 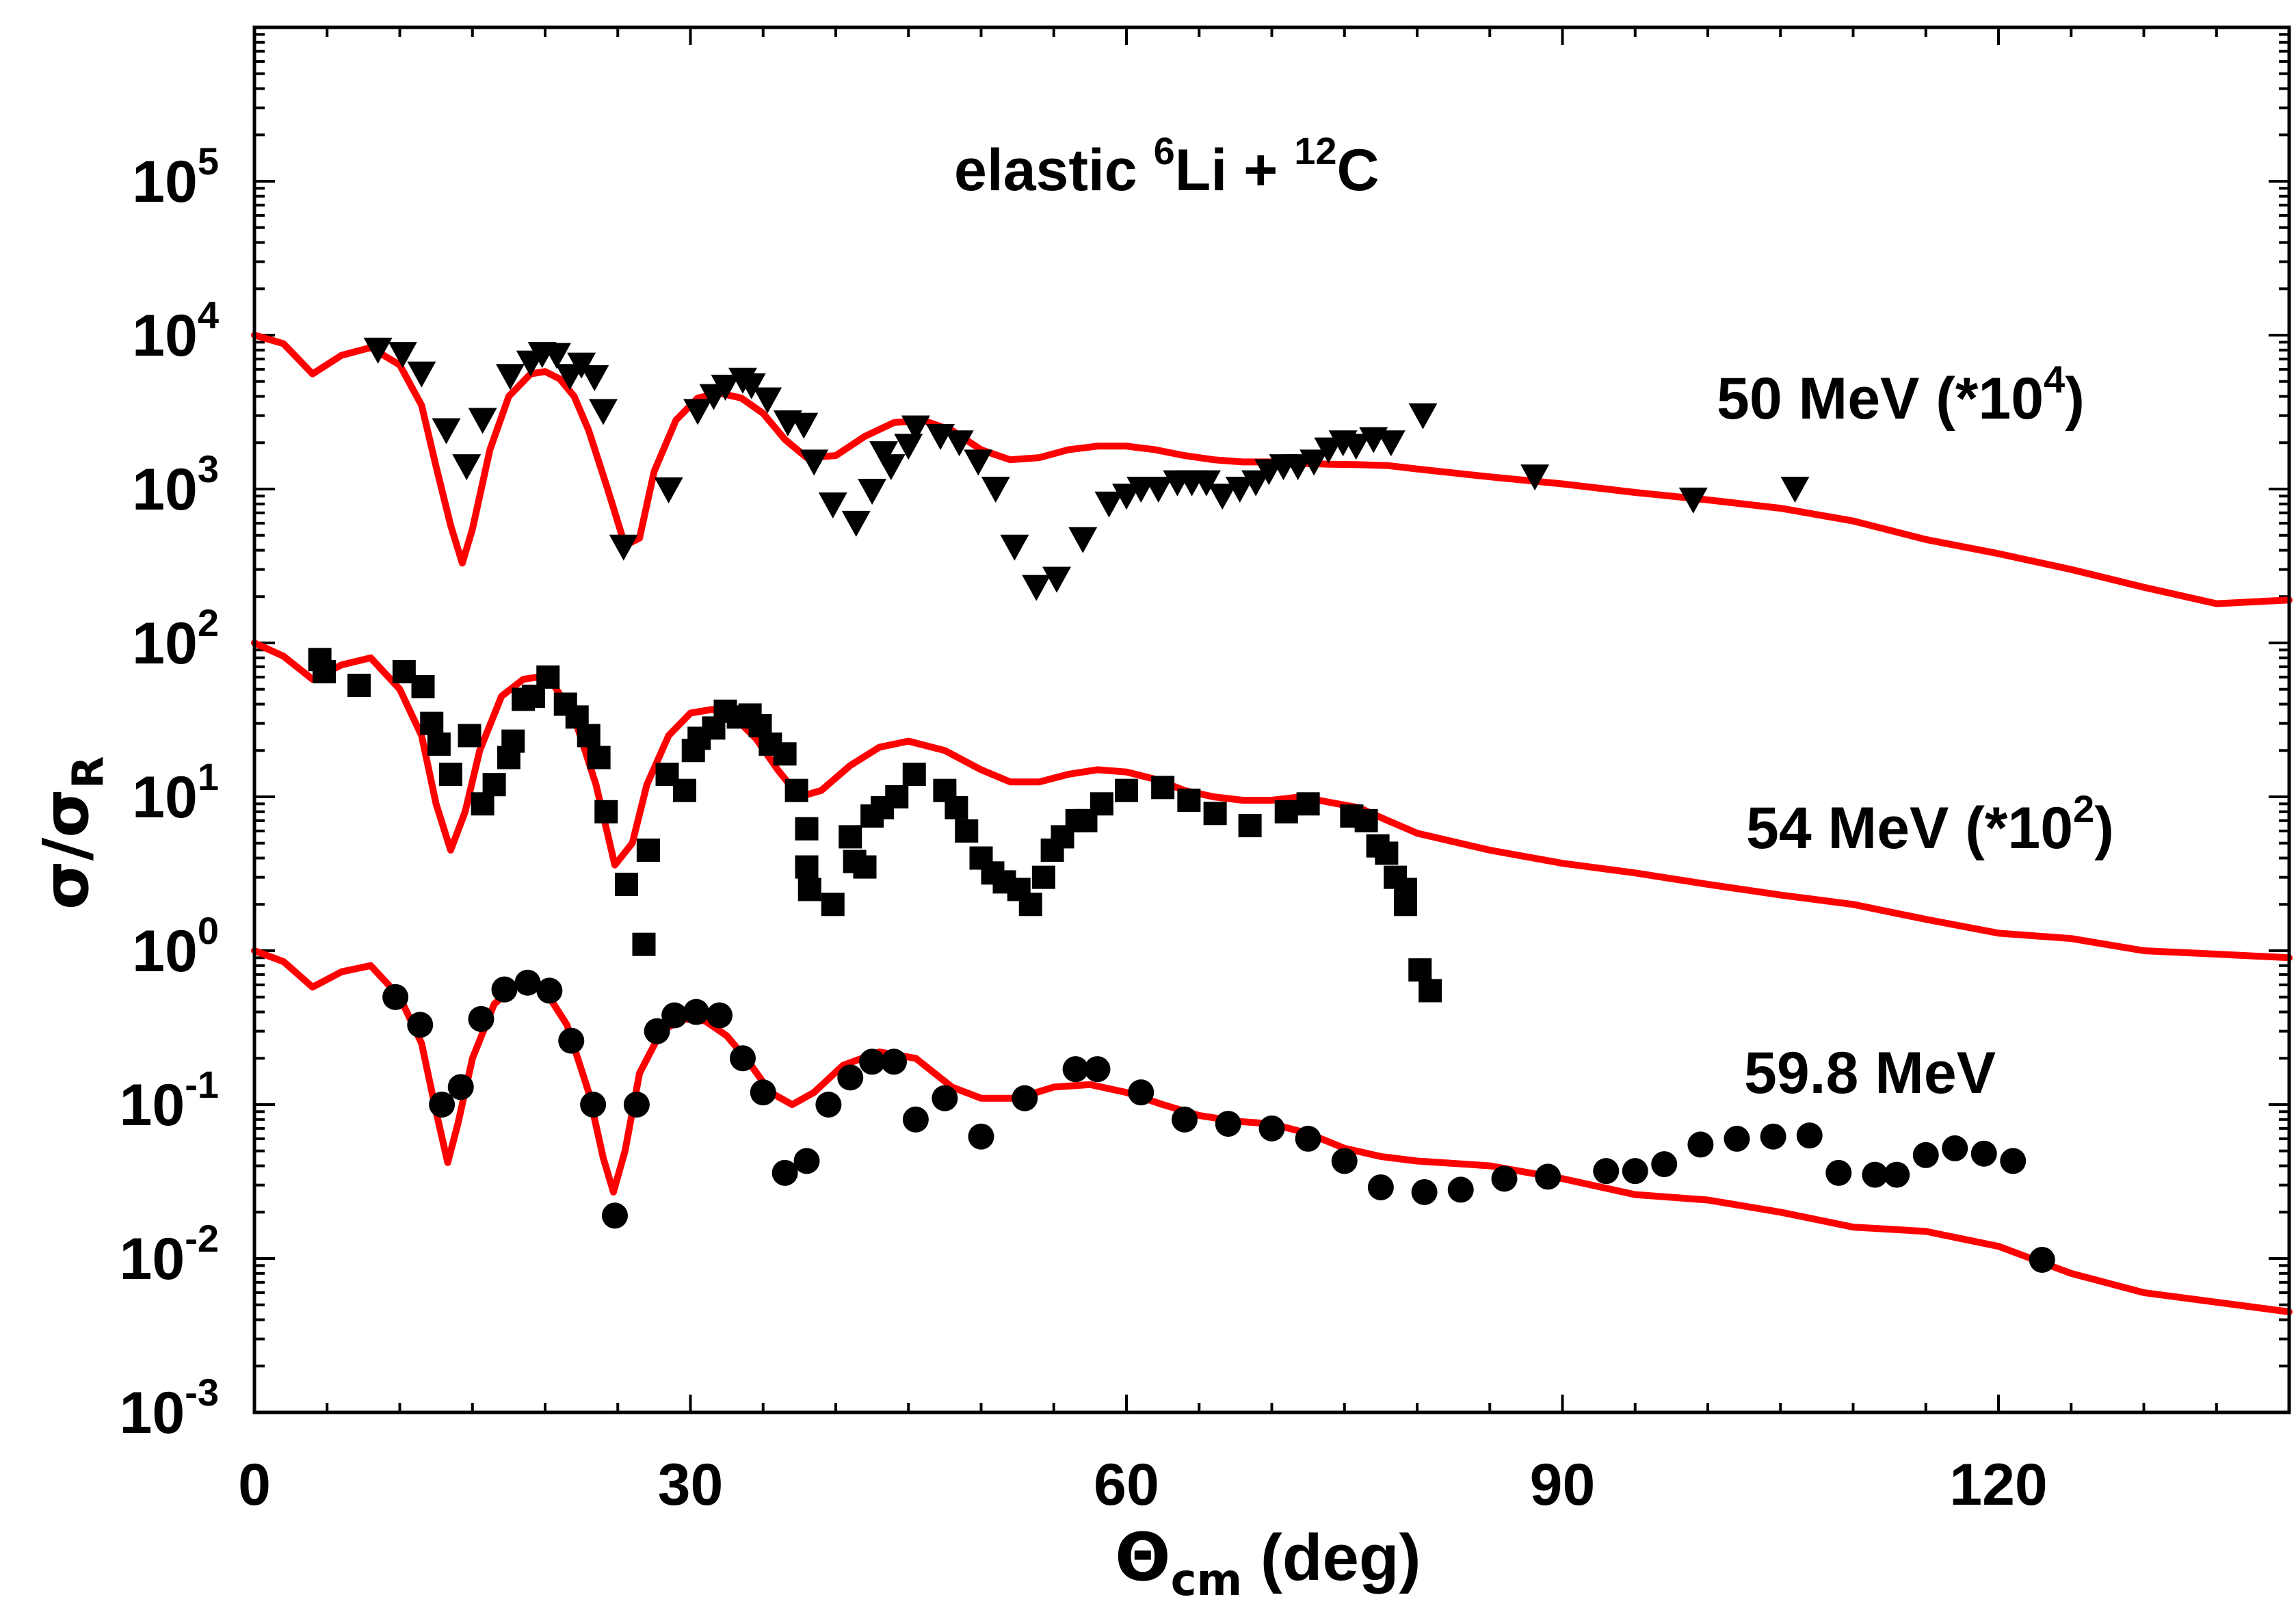 What do you see at coordinates (875, 826) in the screenshot?
I see `series-square` at bounding box center [875, 826].